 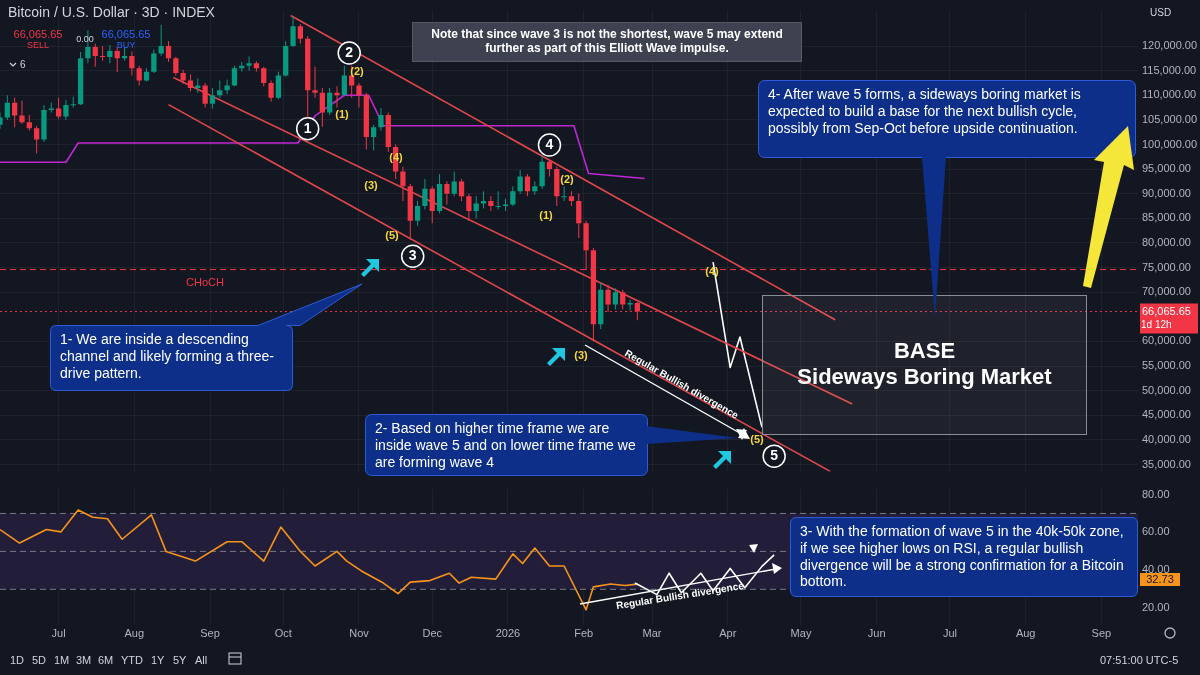 What do you see at coordinates (1166, 168) in the screenshot?
I see `y-tick-label: 95,000.00` at bounding box center [1166, 168].